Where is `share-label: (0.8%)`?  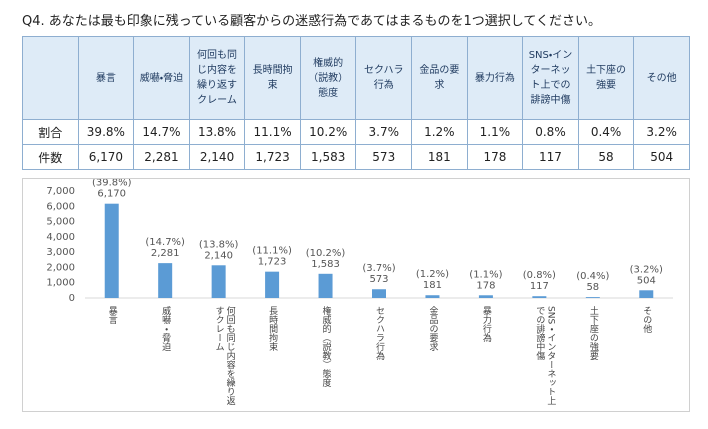 share-label: (0.8%) is located at coordinates (539, 275).